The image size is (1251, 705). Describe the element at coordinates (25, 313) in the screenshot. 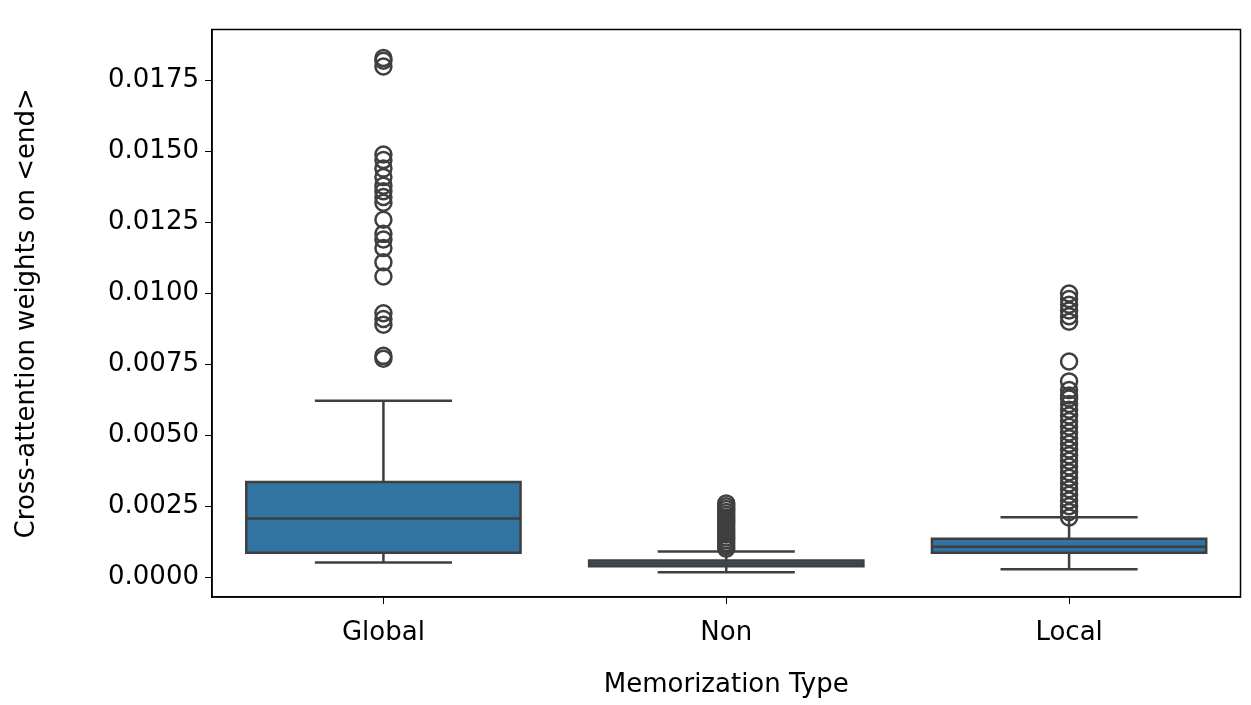

I see `y-axis-title: Cross-attention weights on <end>` at that location.